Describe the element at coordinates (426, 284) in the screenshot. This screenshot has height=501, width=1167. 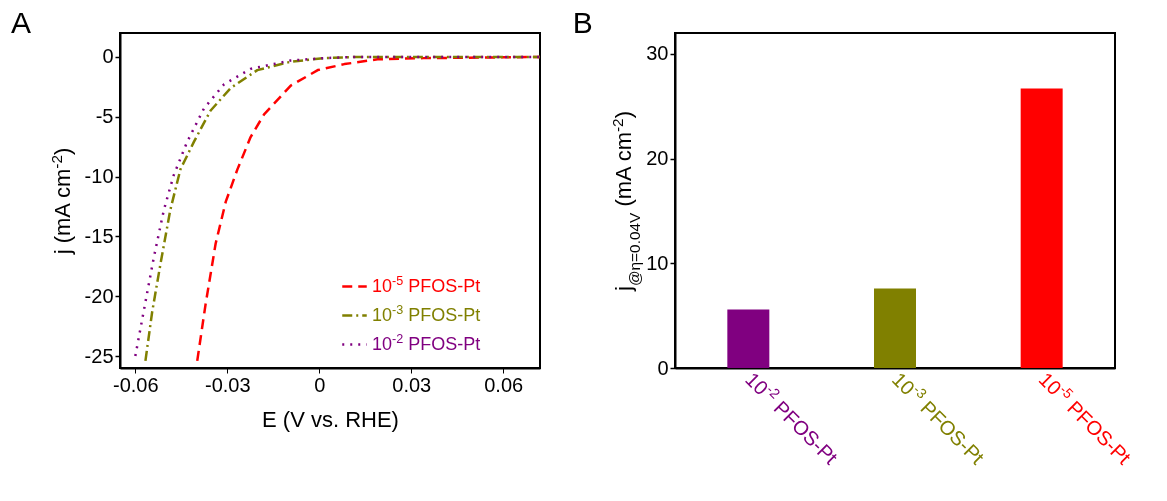
I see `legend-label: 10$^{-5}$ PFOS-Pt` at that location.